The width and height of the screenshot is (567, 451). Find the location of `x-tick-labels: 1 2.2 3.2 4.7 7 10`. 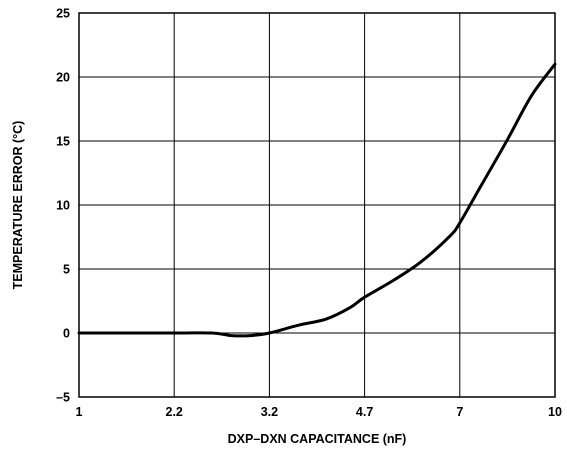

x-tick-labels: 1 2.2 3.2 4.7 7 10 is located at coordinates (319, 412).